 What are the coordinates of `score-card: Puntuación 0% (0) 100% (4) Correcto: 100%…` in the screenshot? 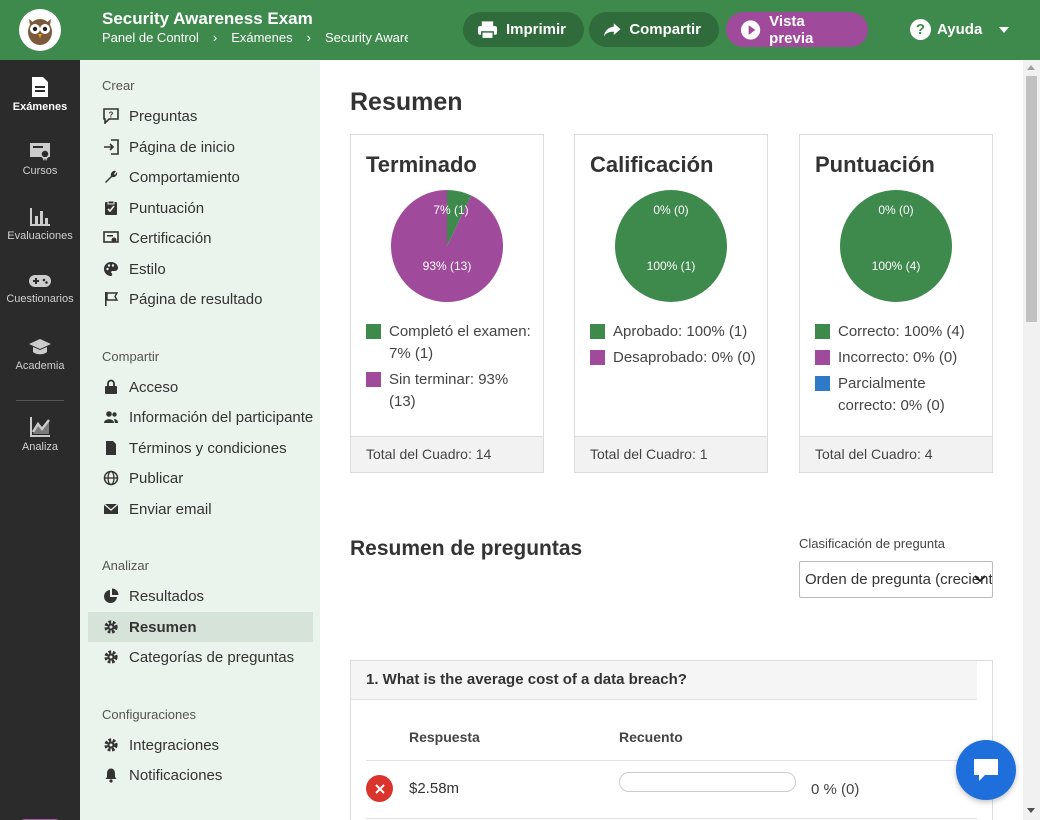 It's located at (896, 303).